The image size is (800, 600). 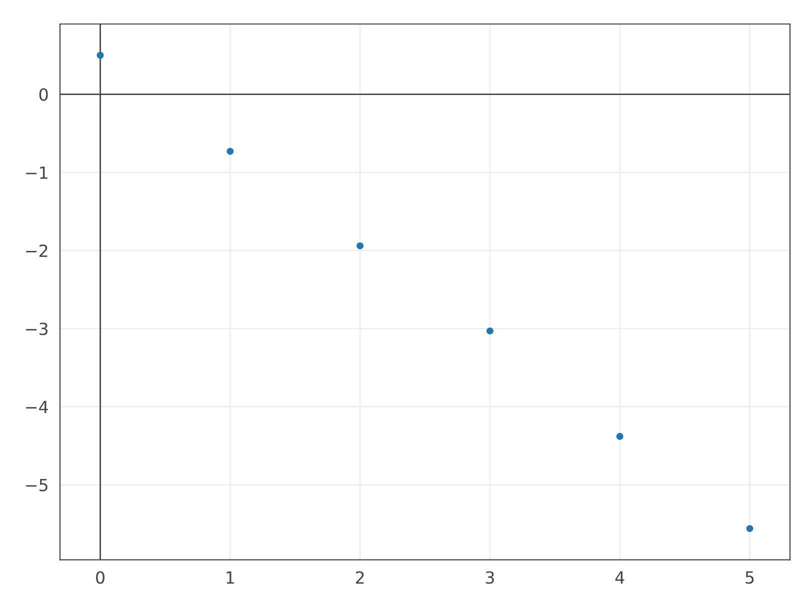 What do you see at coordinates (37, 485) in the screenshot?
I see `y-tick-label: −5` at bounding box center [37, 485].